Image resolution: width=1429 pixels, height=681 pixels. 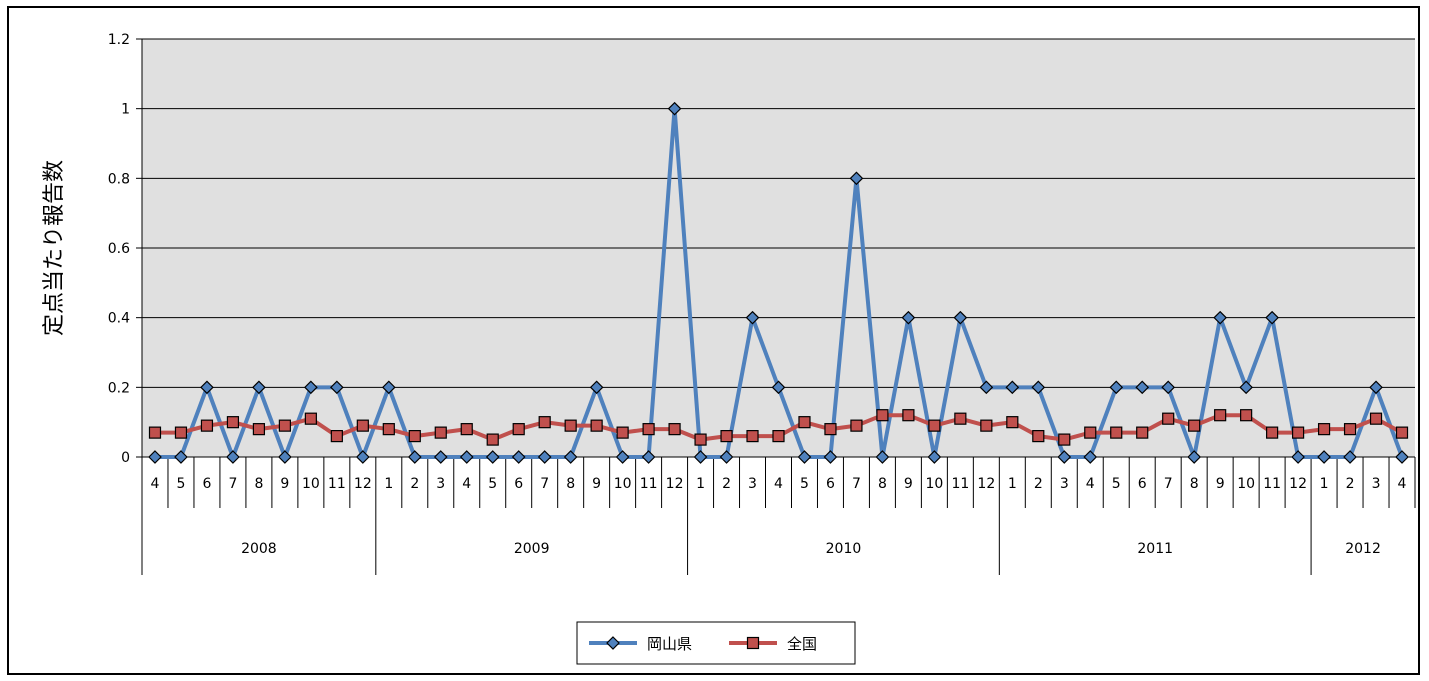 What do you see at coordinates (752, 484) in the screenshot?
I see `x-tick-label: 3` at bounding box center [752, 484].